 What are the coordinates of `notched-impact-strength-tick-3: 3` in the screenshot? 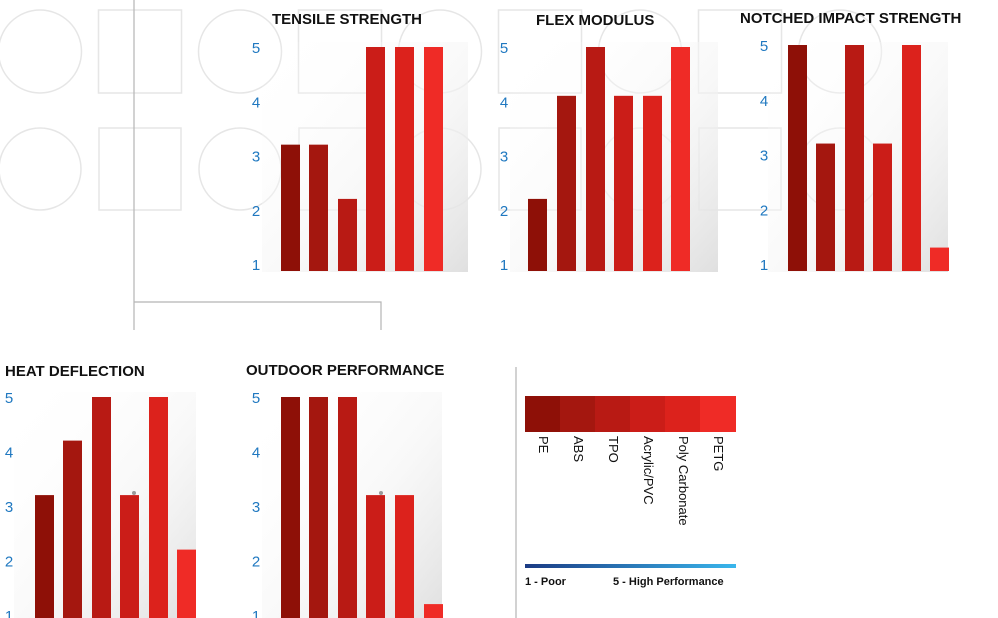 It's located at (764, 156).